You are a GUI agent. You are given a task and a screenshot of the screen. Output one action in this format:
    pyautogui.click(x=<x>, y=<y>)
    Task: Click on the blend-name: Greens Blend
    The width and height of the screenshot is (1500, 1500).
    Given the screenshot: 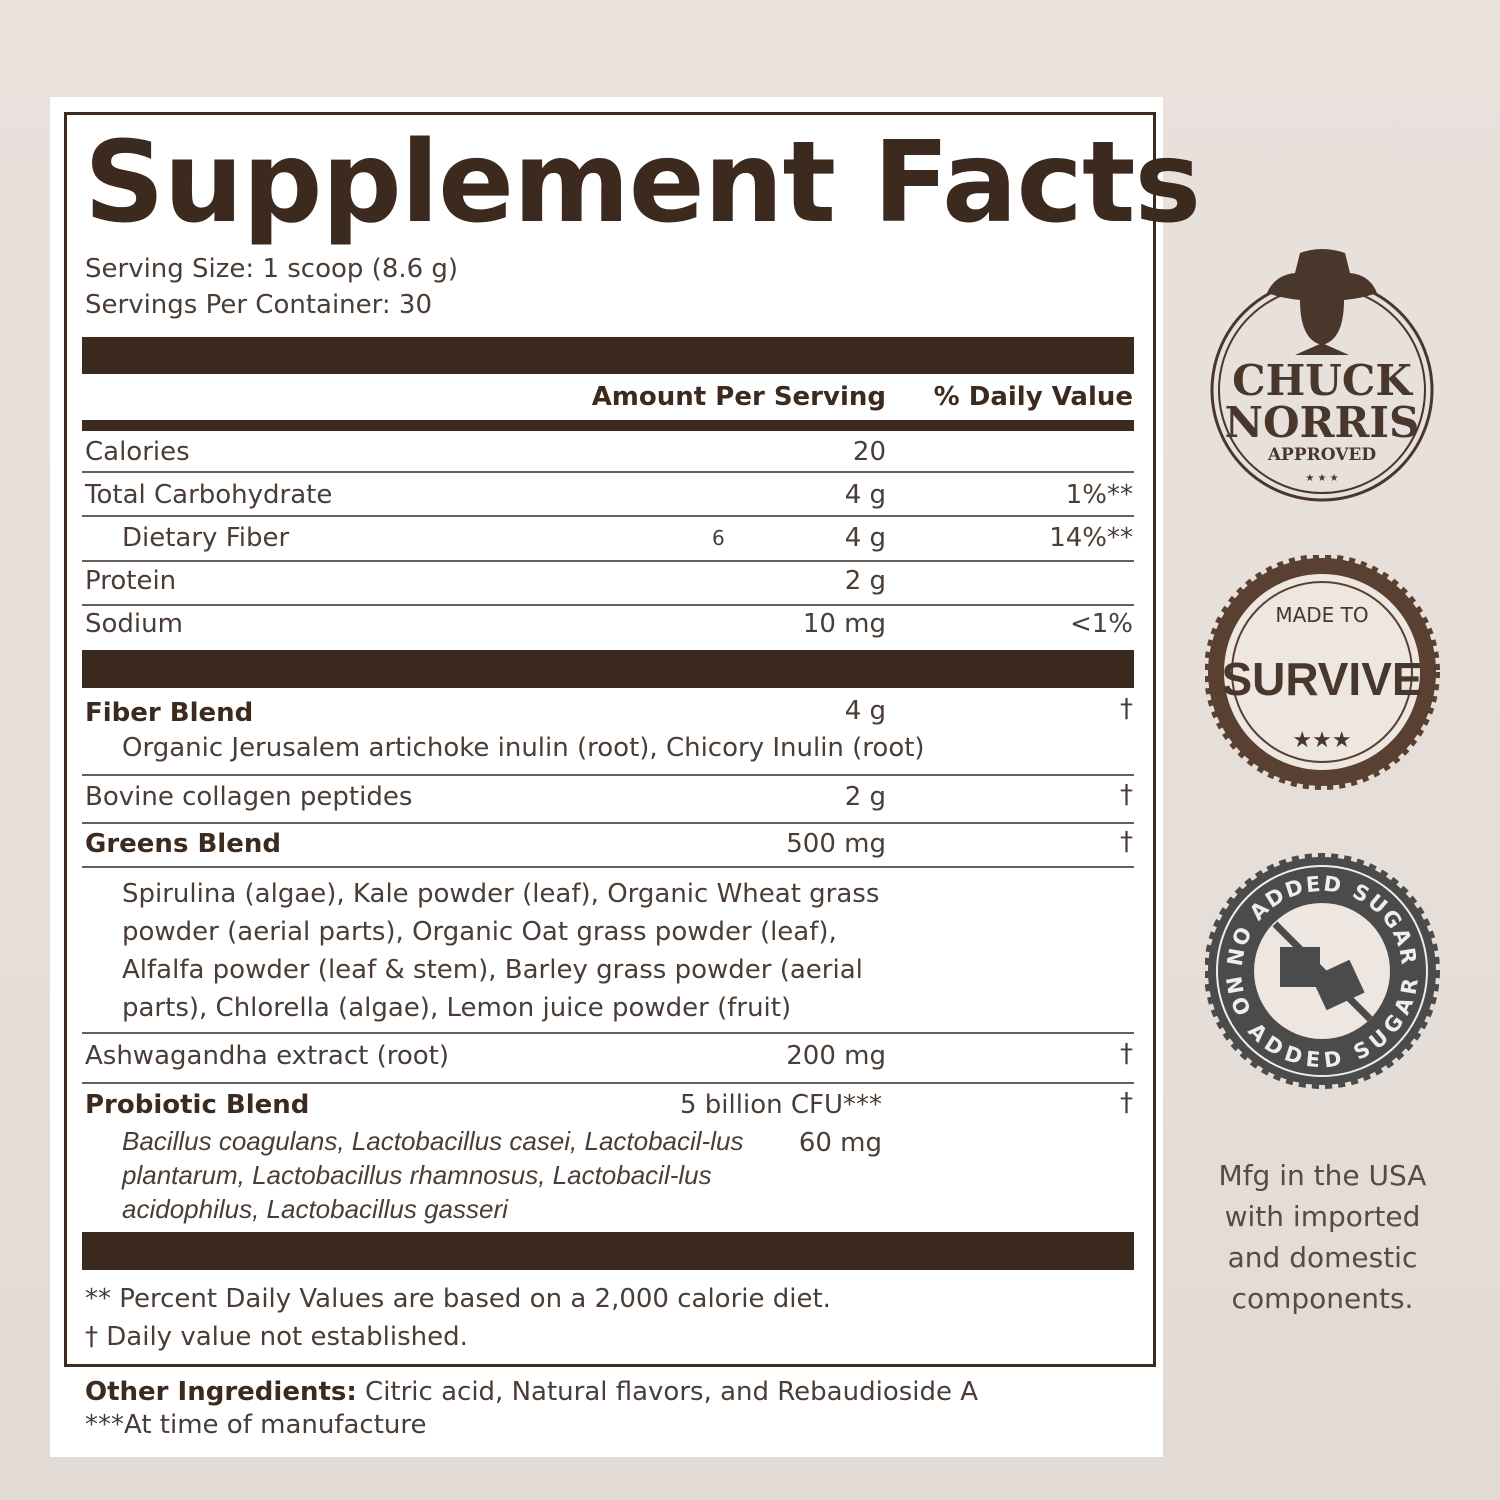 What is the action you would take?
    pyautogui.click(x=183, y=844)
    